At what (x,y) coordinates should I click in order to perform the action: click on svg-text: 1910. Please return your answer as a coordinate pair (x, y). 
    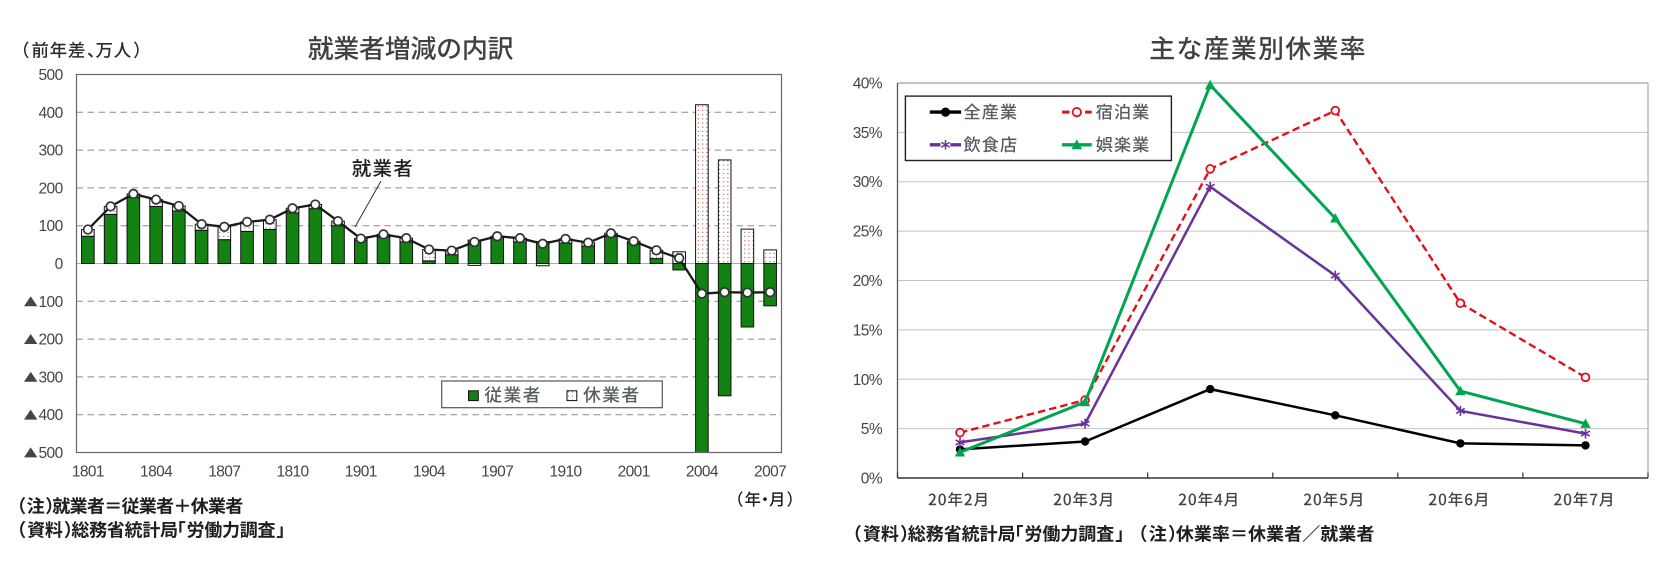
    Looking at the image, I should click on (565, 471).